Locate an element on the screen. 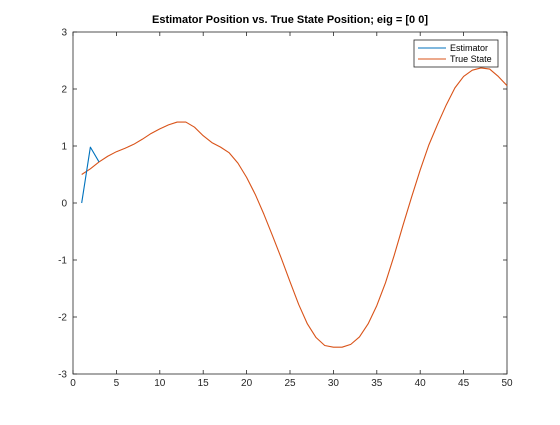 The width and height of the screenshot is (560, 425). x-tick-label: 10 is located at coordinates (160, 383).